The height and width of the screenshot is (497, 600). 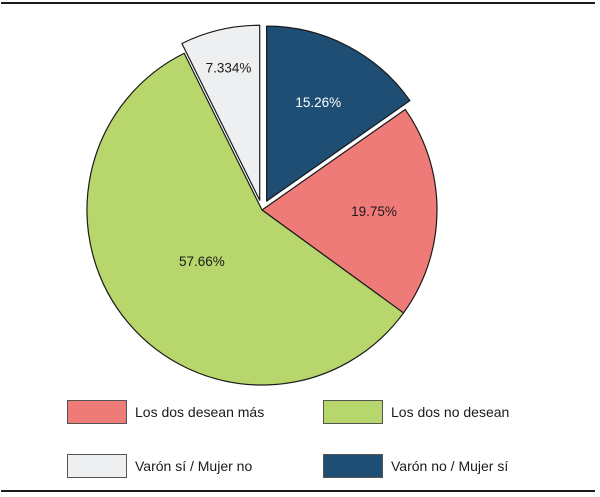 I want to click on slice-data-label: 15.26%, so click(x=318, y=102).